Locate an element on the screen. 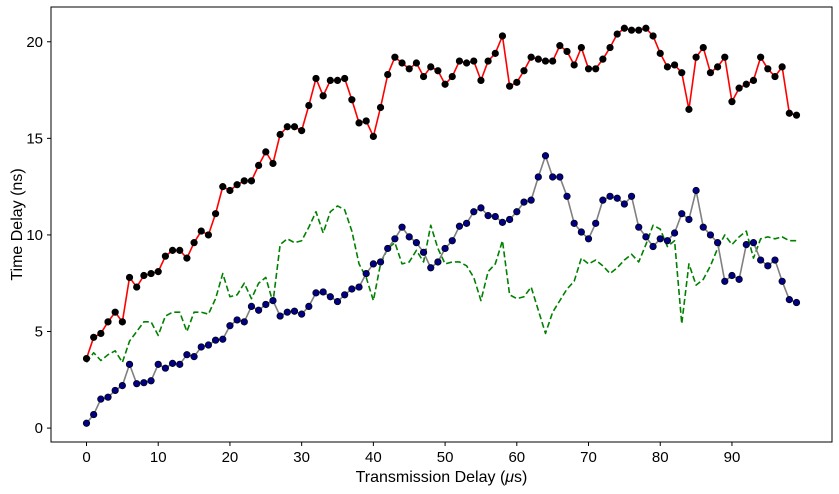  y-tick-label: 0 is located at coordinates (39, 428).